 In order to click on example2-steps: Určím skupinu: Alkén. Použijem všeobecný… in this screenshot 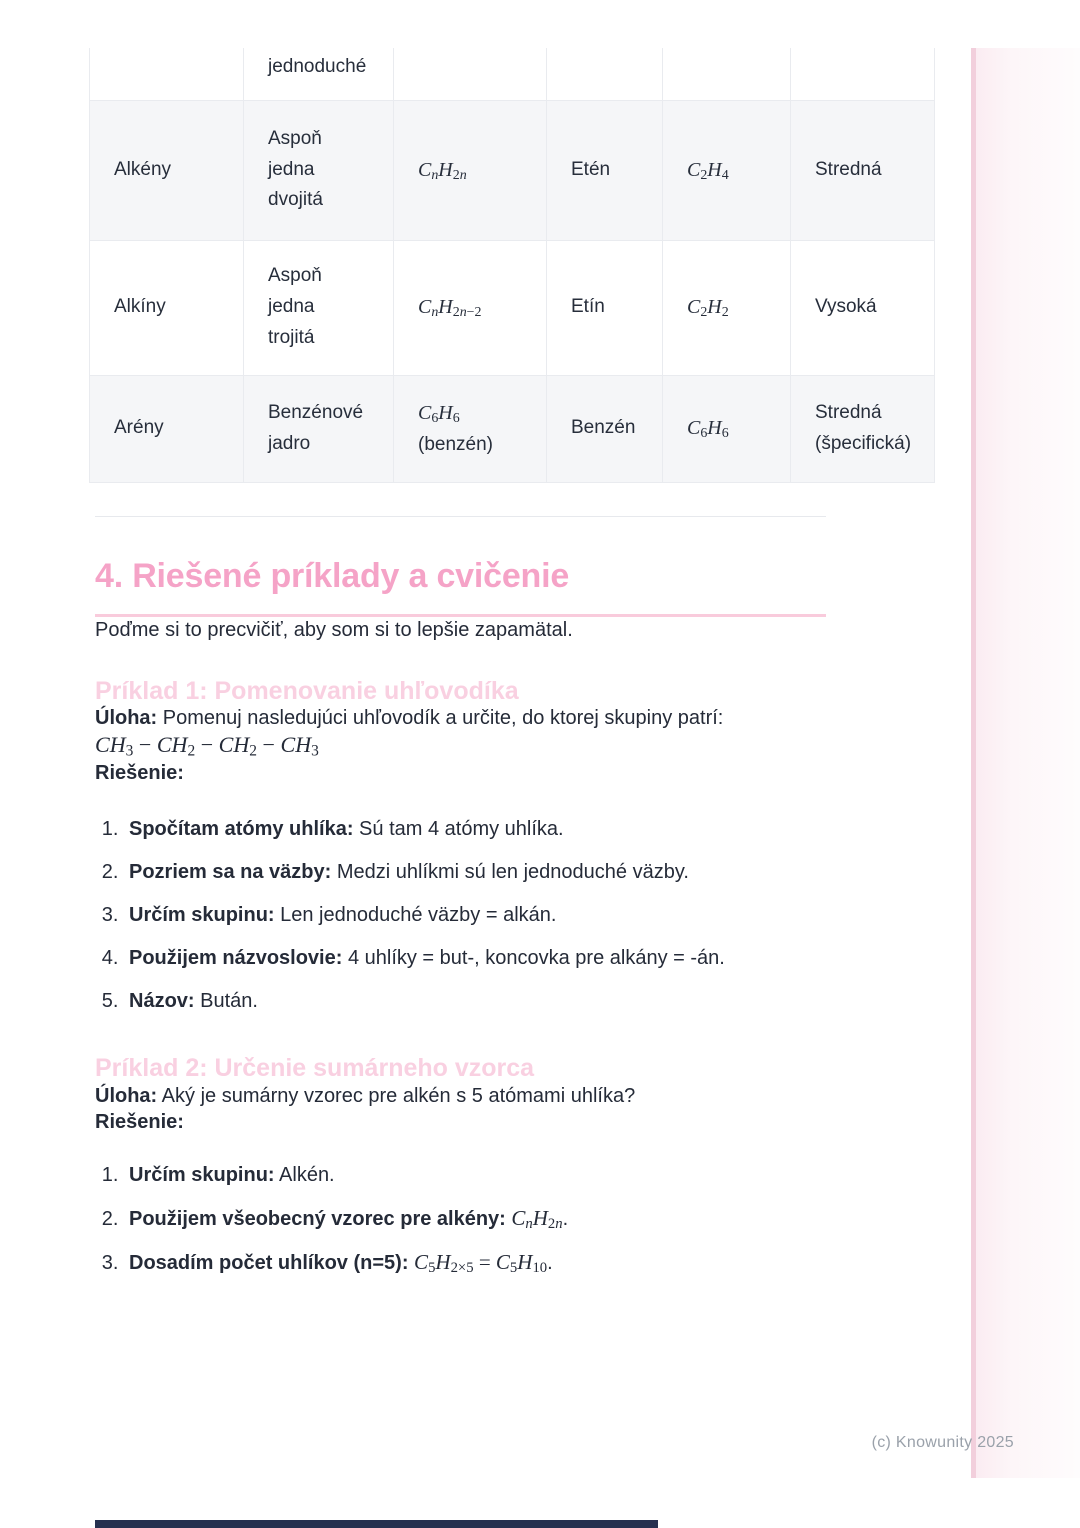, I will do `click(460, 1219)`.